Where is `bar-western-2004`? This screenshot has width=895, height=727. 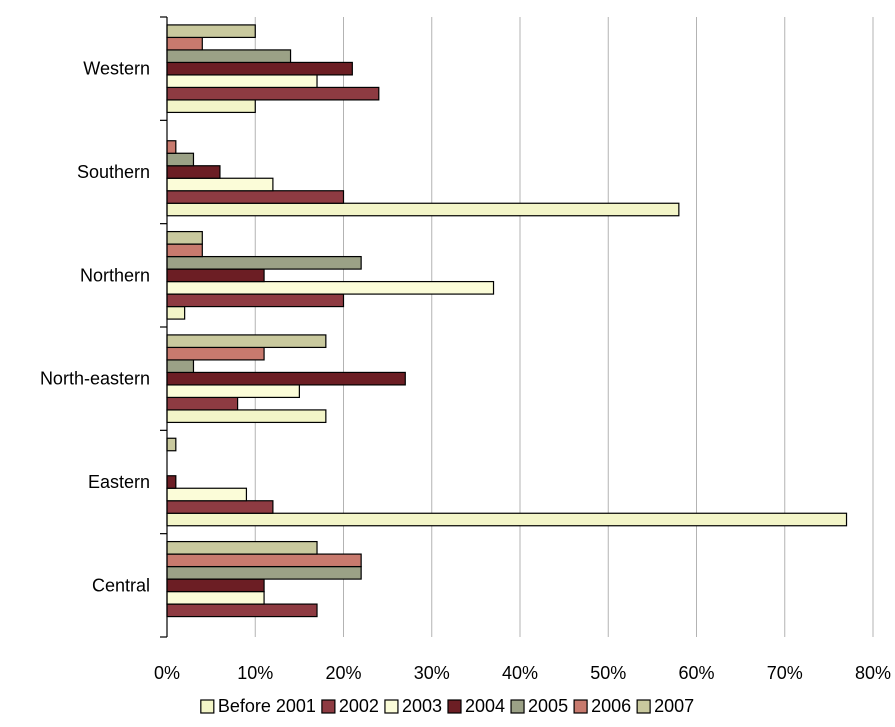
bar-western-2004 is located at coordinates (259, 68).